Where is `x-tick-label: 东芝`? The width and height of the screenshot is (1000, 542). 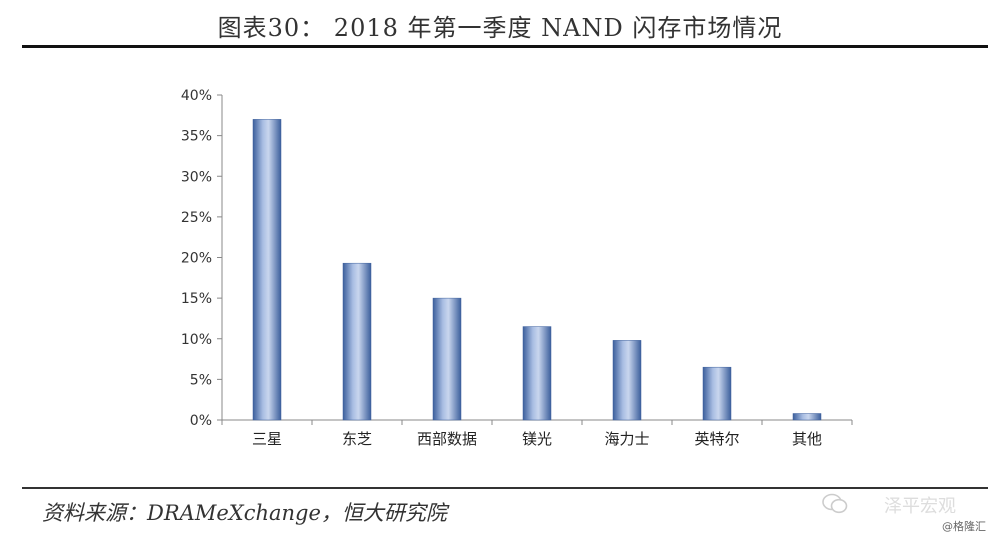 x-tick-label: 东芝 is located at coordinates (357, 439).